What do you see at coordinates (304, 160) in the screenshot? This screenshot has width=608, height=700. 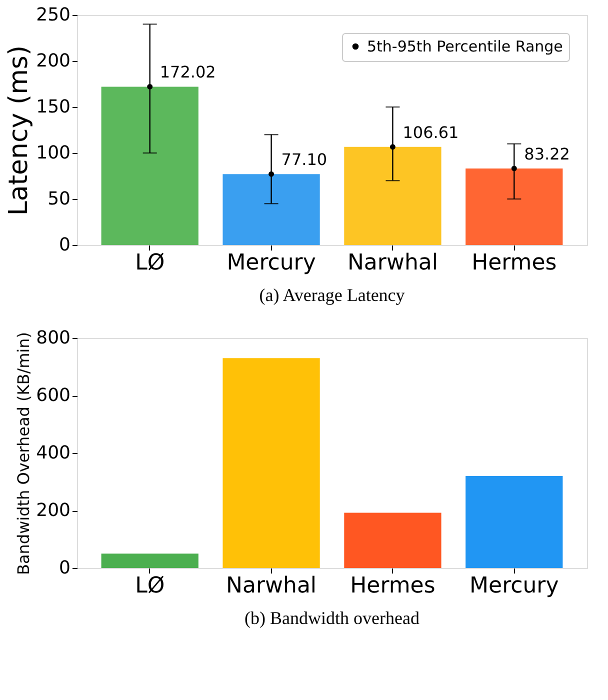 I see `data-label: 77.10` at bounding box center [304, 160].